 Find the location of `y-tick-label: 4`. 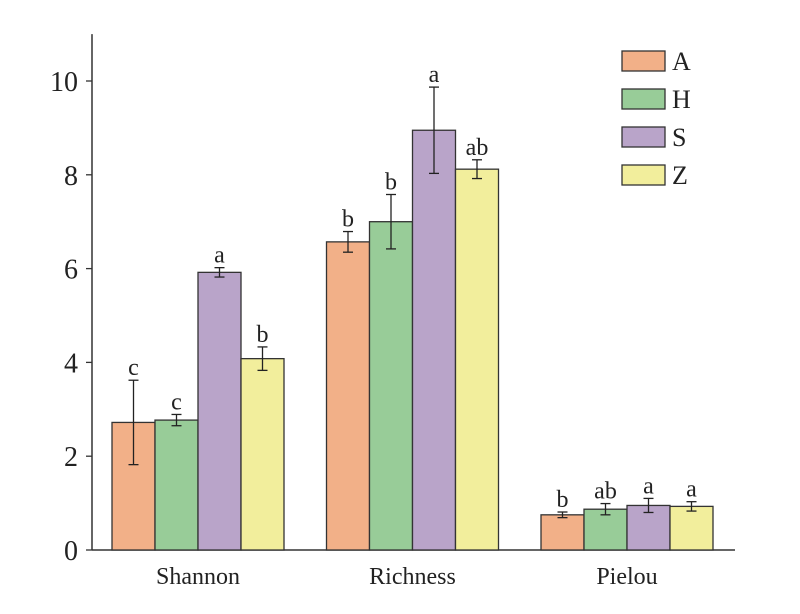

y-tick-label: 4 is located at coordinates (71, 363).